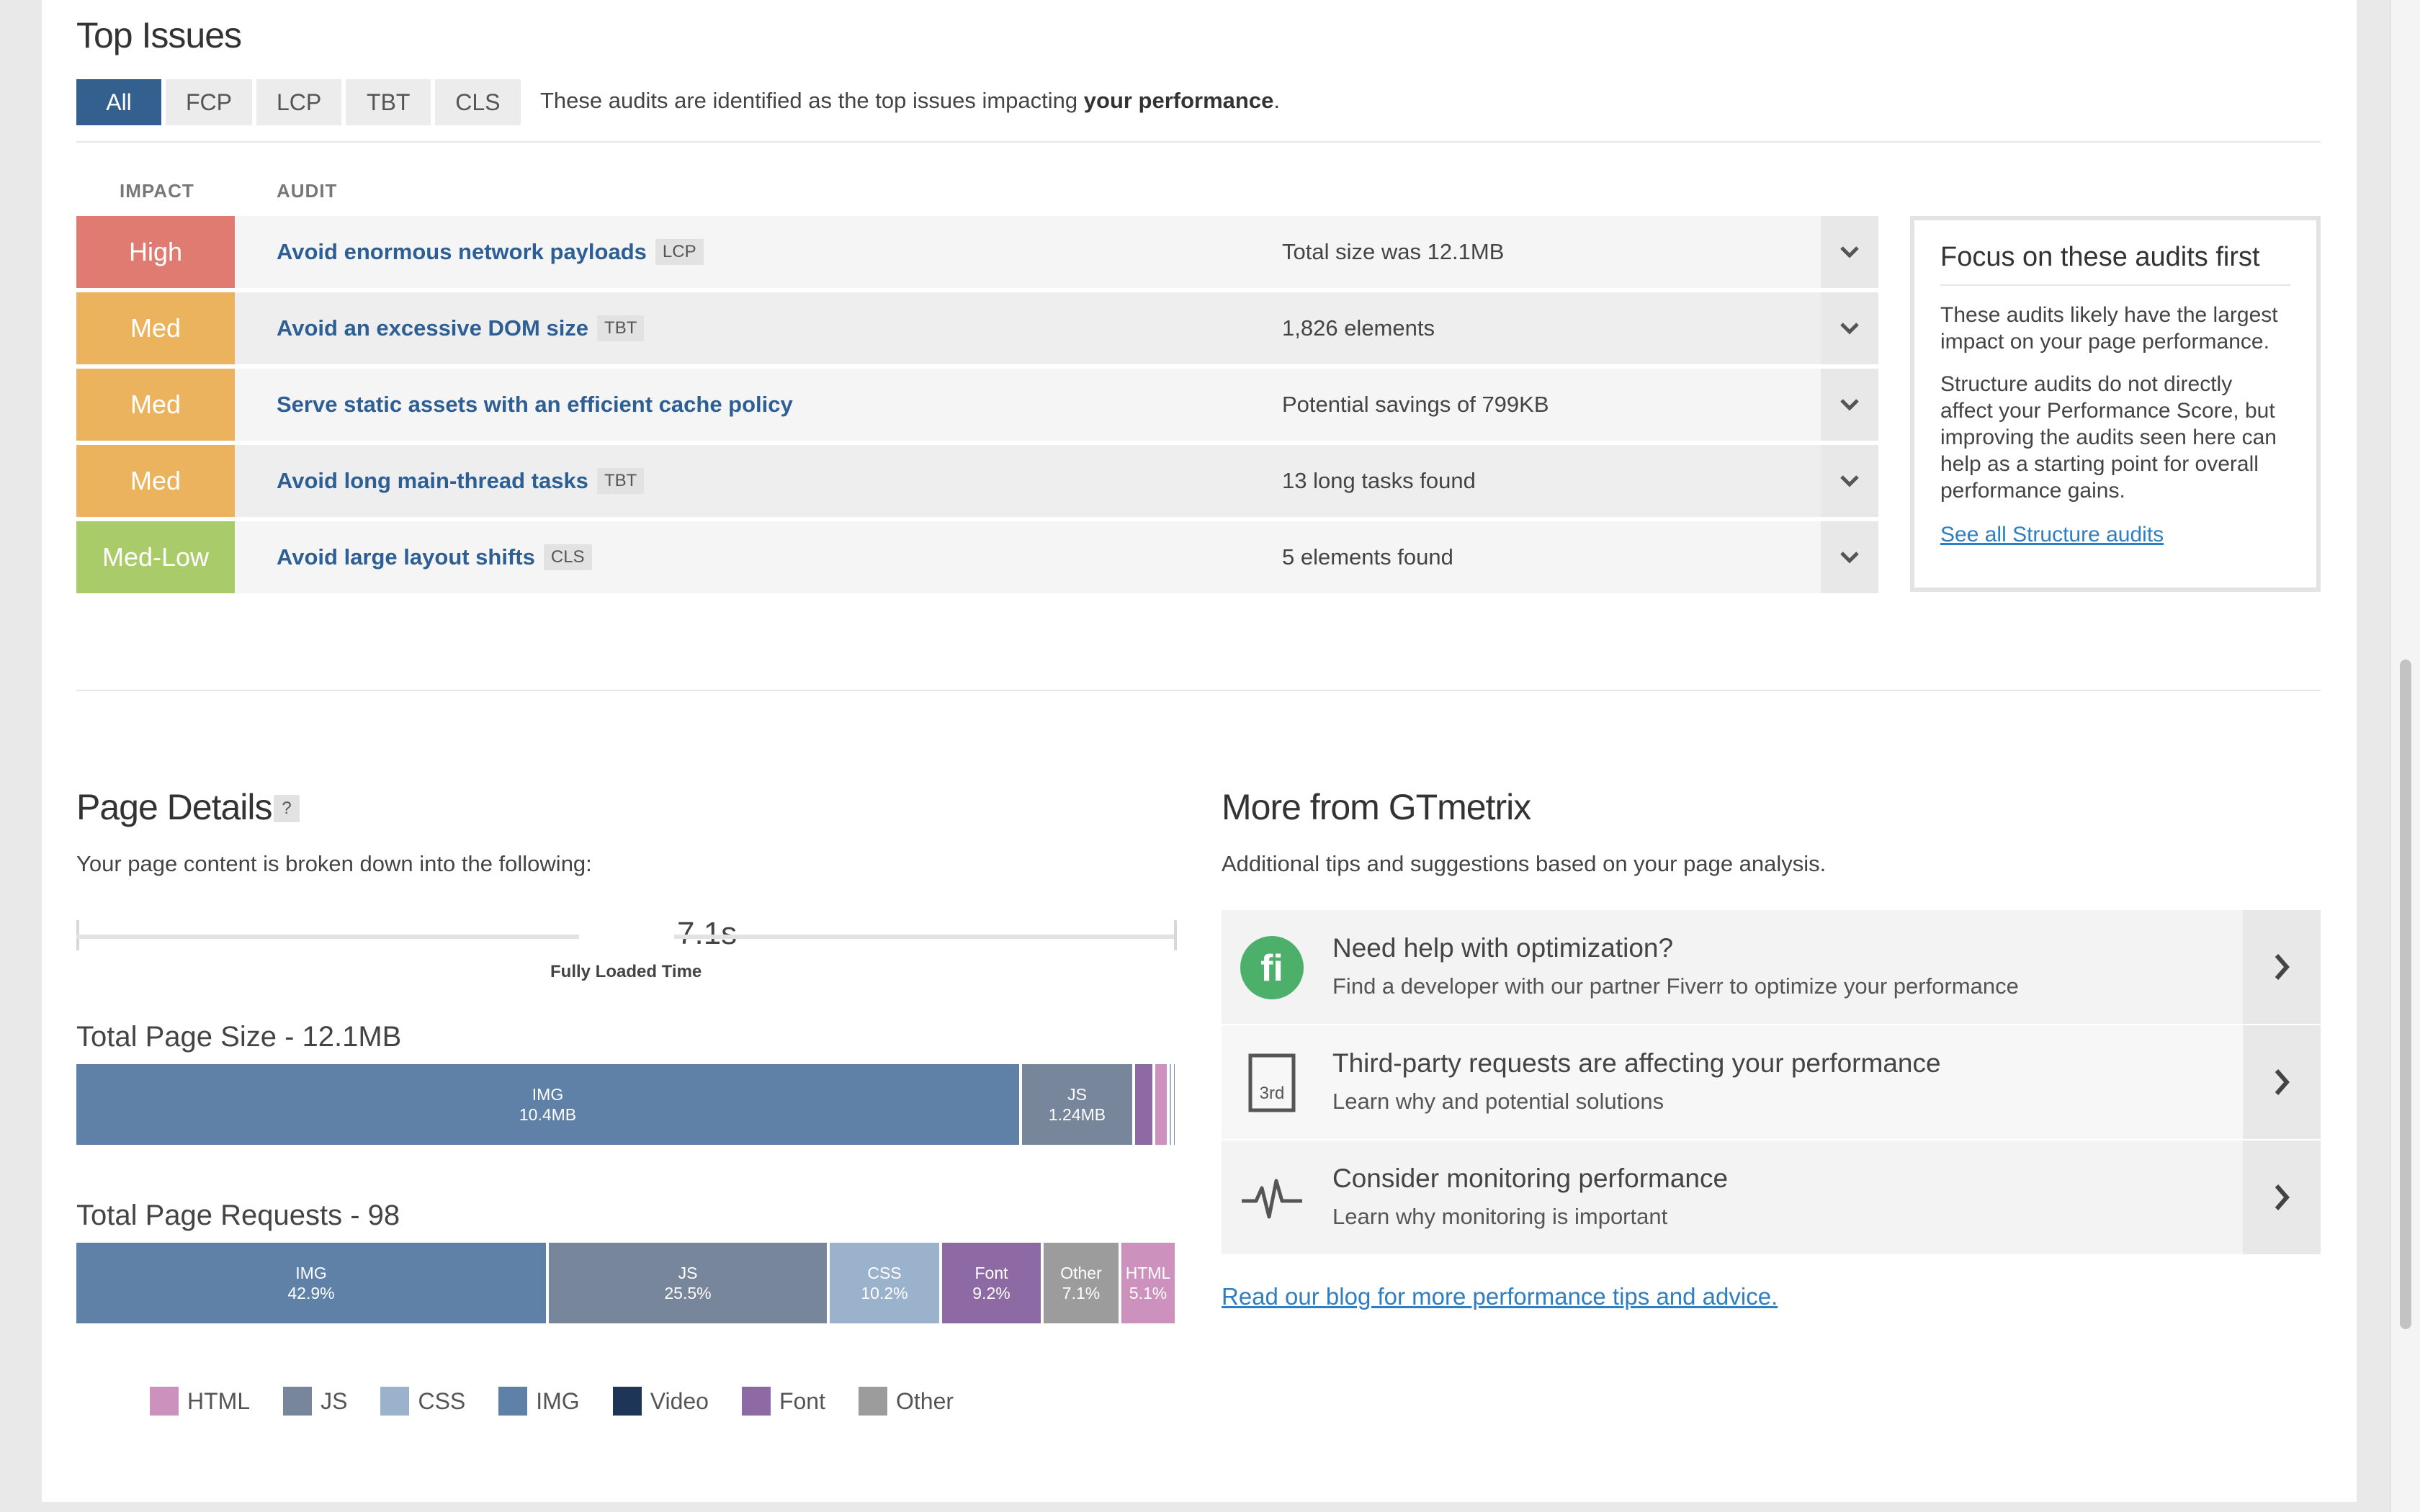  I want to click on audit-title: Avoid long main-thread tasks, so click(432, 480).